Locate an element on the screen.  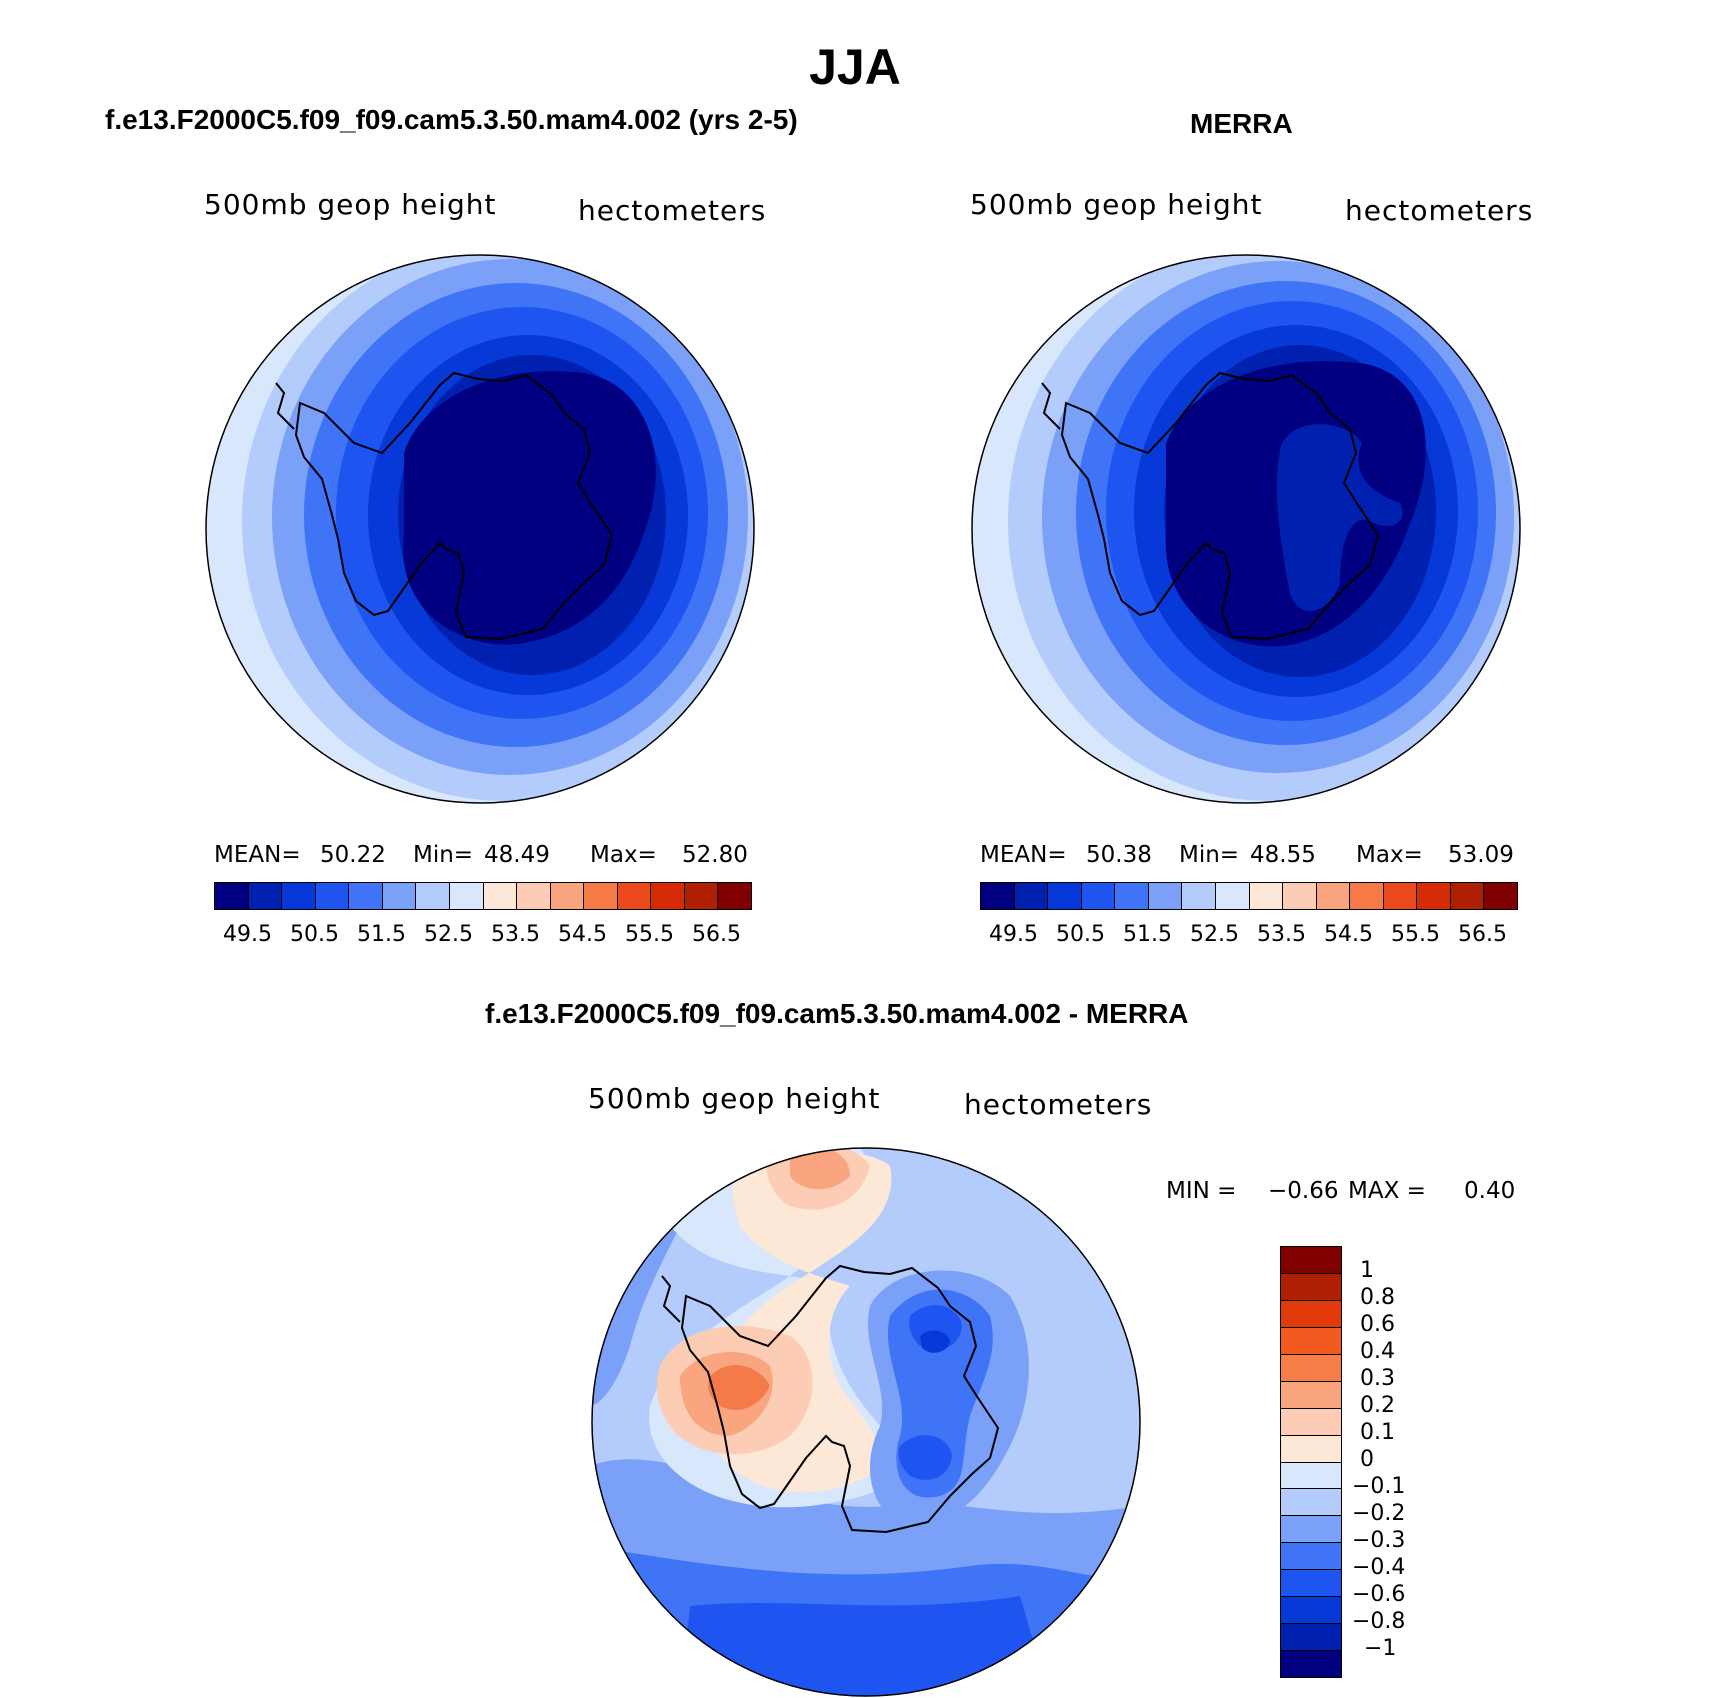
panel2-antarctica-coastline is located at coordinates (1220, 506).